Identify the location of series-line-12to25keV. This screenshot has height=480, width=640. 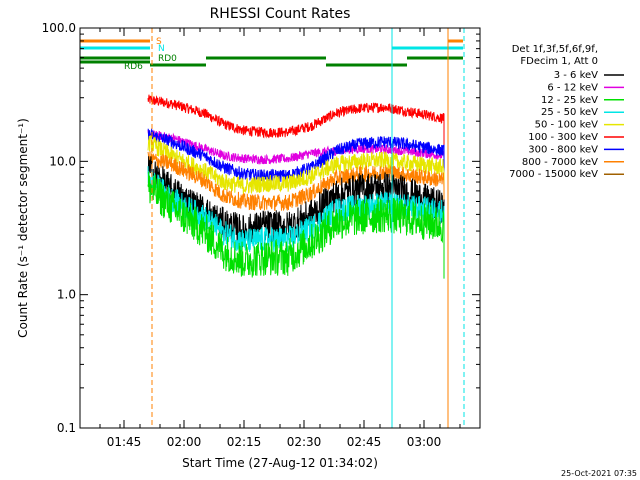
(296, 225).